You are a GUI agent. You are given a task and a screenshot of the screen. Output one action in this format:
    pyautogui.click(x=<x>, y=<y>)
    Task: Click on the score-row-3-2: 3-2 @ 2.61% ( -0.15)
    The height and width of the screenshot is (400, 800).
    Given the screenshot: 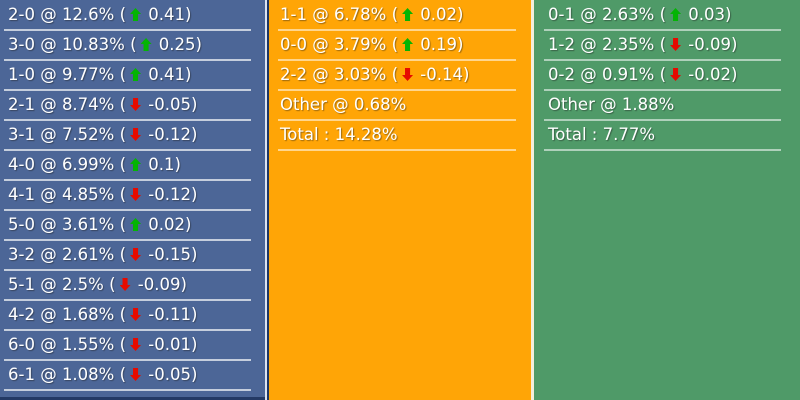 What is the action you would take?
    pyautogui.click(x=127, y=256)
    